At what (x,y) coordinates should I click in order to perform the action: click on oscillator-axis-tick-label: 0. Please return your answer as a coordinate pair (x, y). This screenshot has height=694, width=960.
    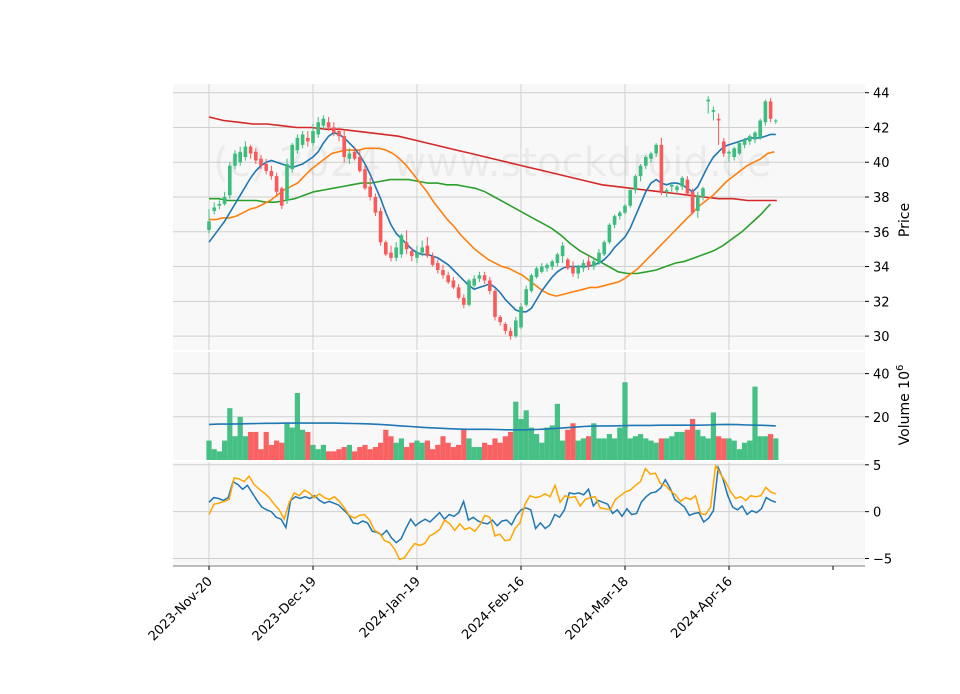
    Looking at the image, I should click on (877, 513).